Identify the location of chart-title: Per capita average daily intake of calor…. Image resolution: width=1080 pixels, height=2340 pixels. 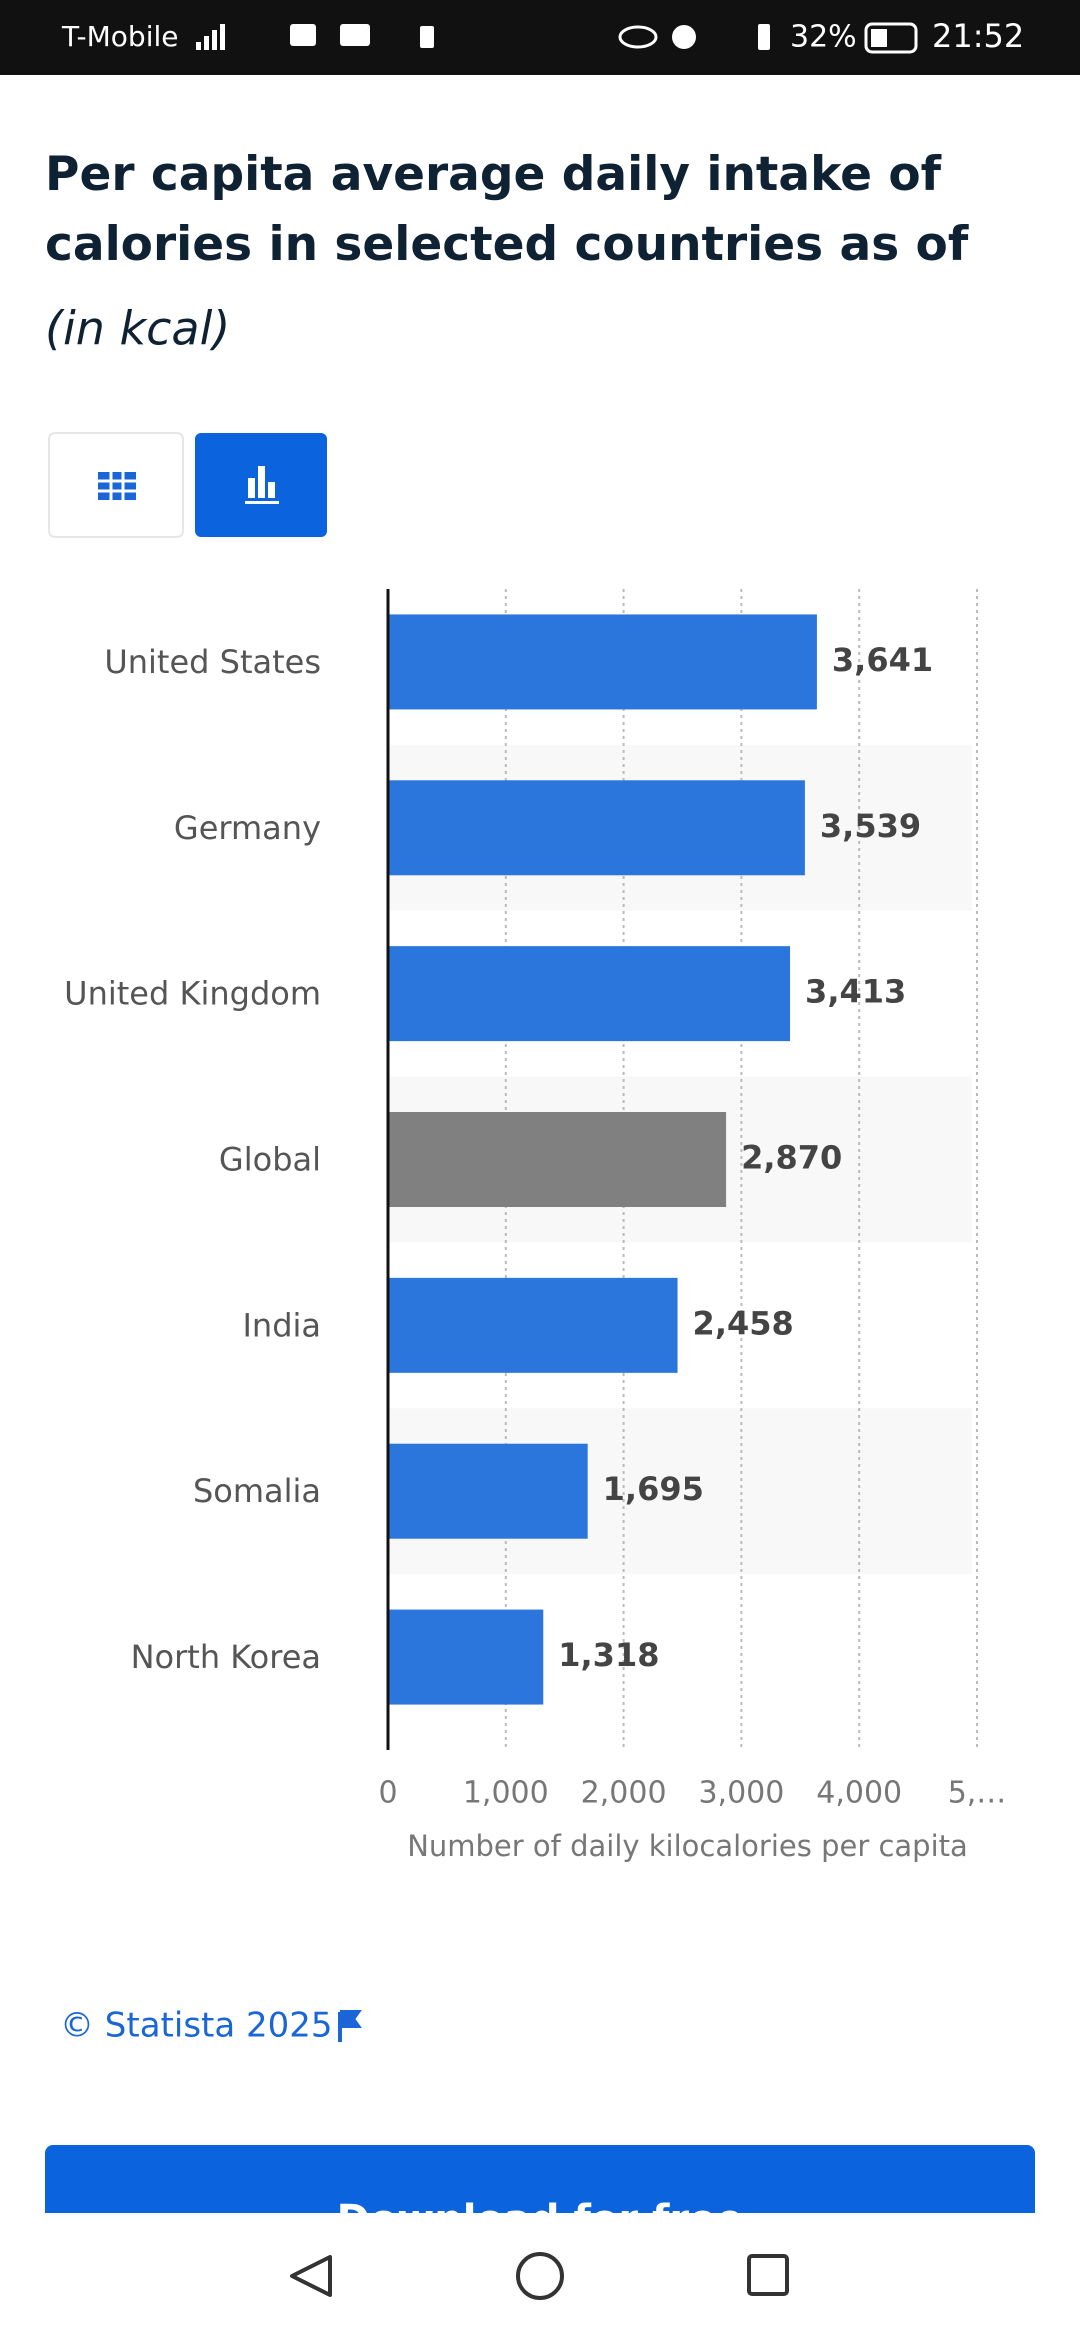
(507, 218).